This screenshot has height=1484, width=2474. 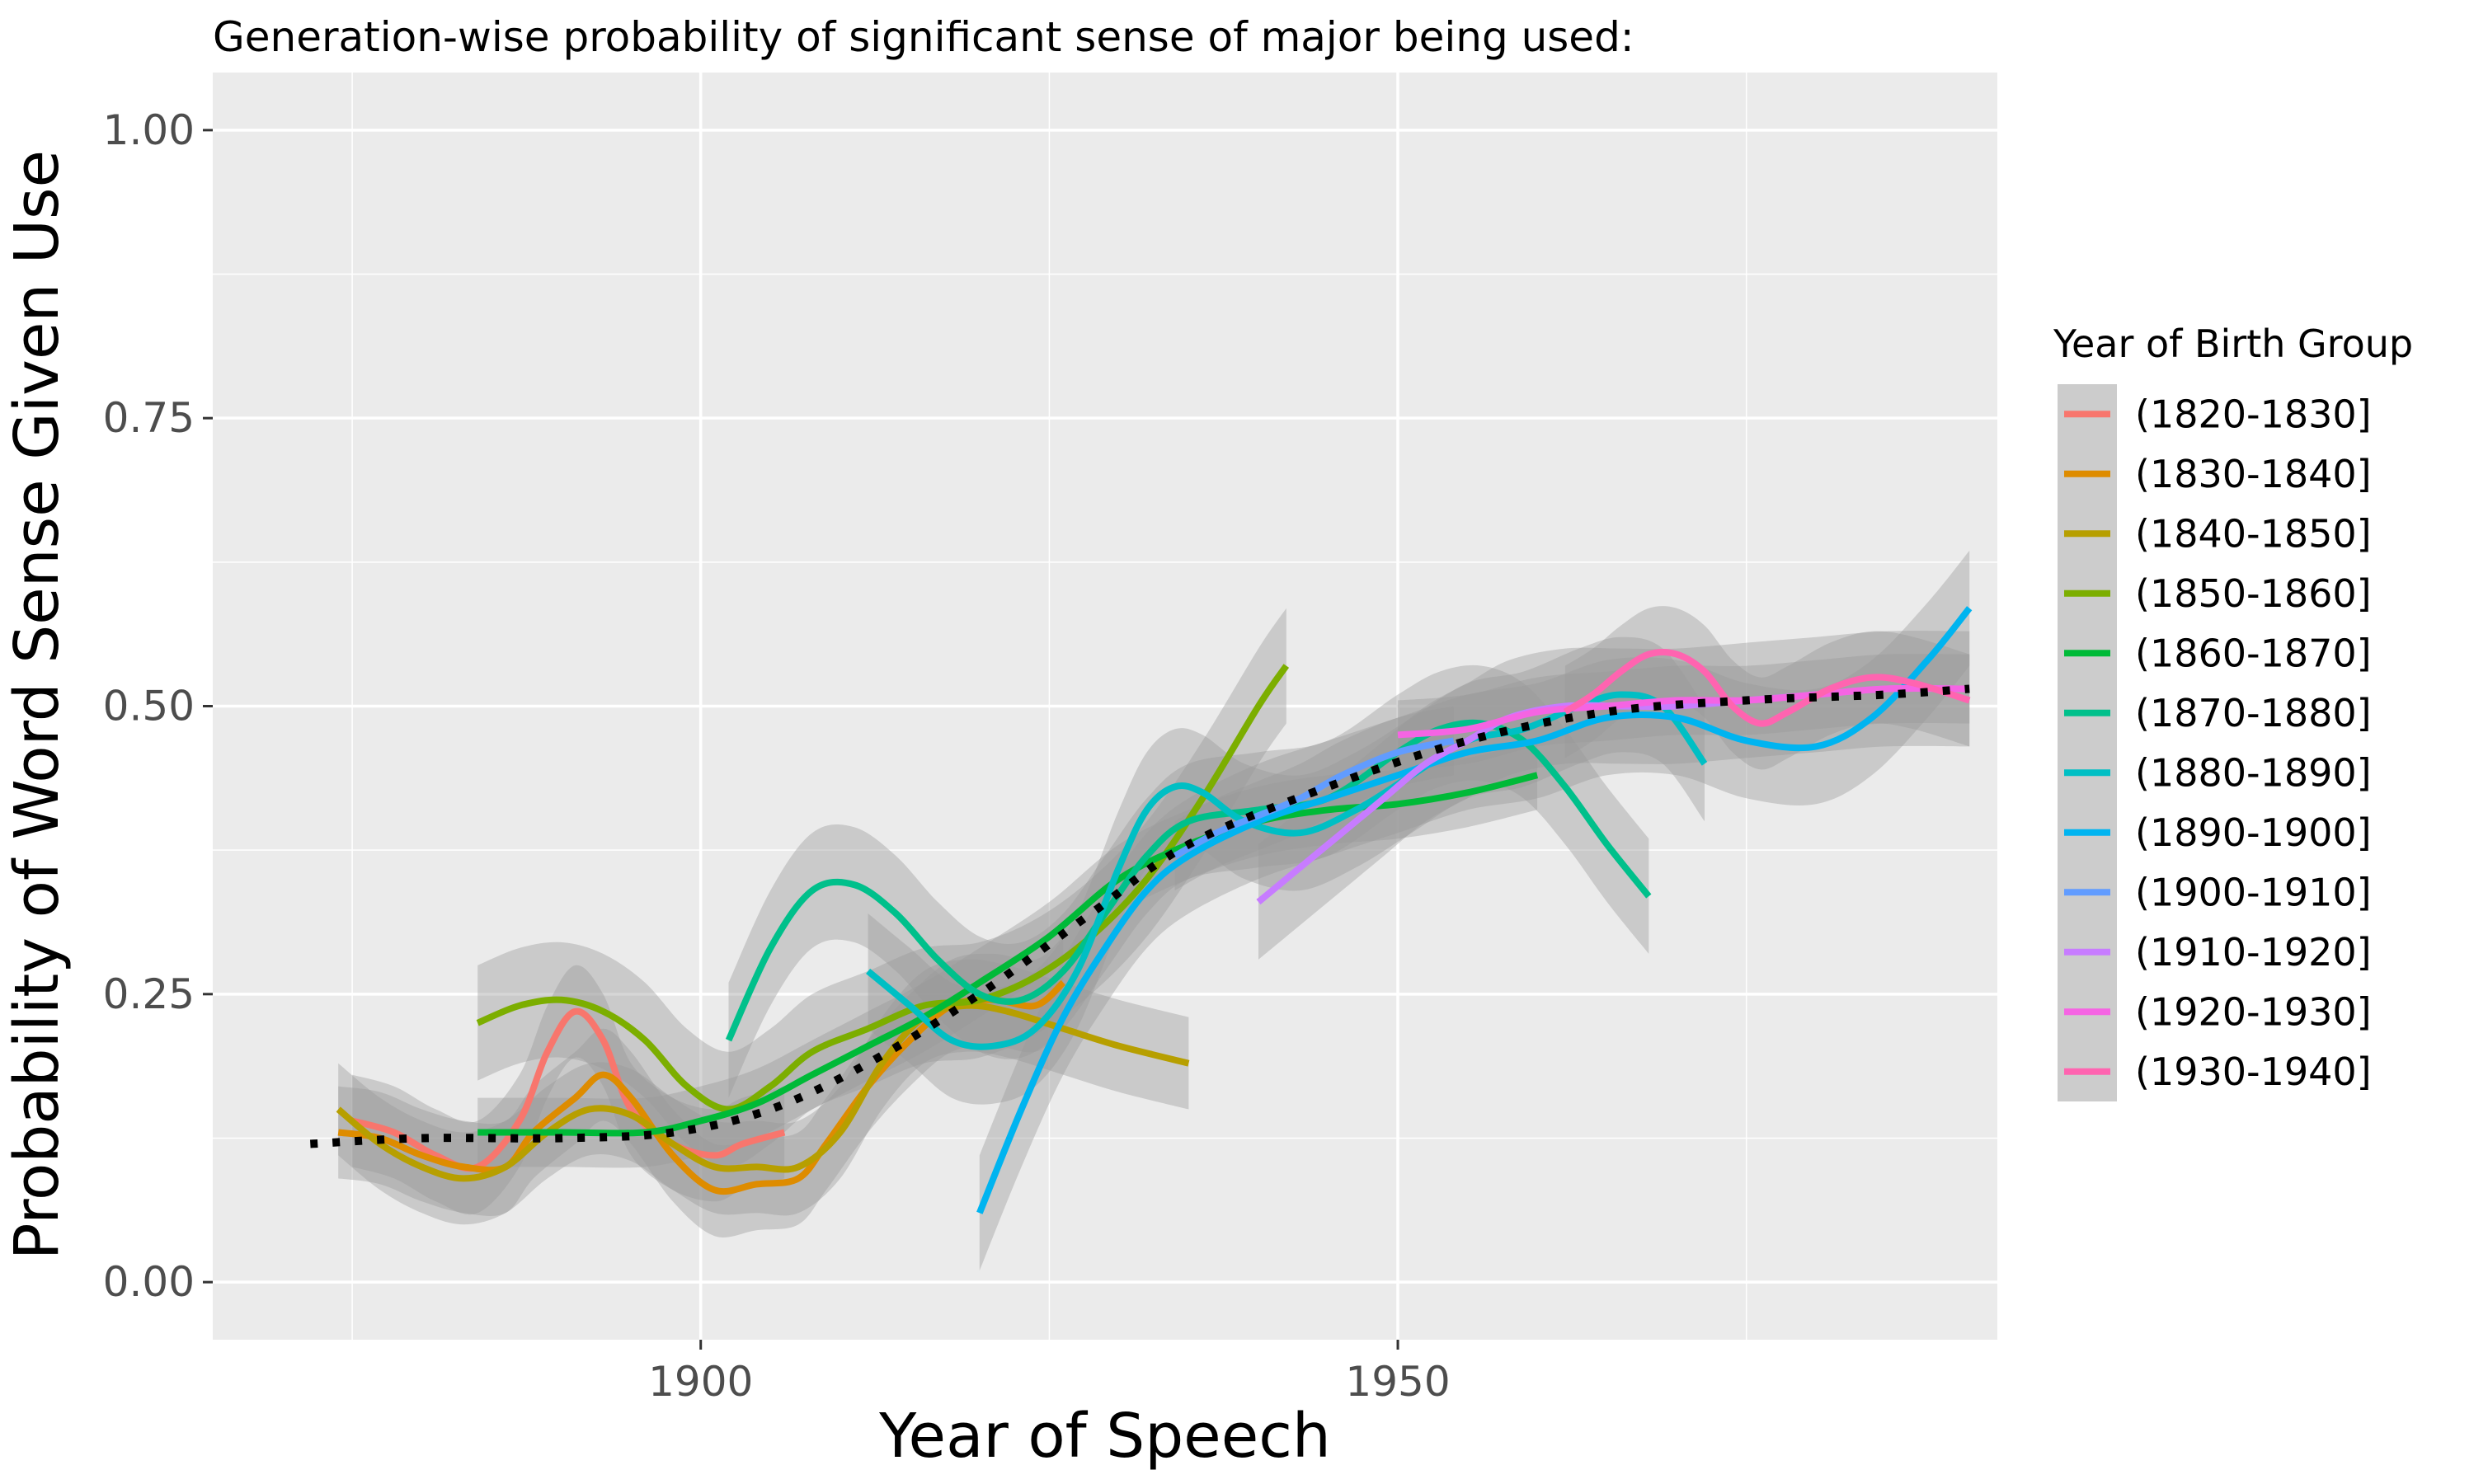 I want to click on legend-label: (1900-1910], so click(x=2253, y=892).